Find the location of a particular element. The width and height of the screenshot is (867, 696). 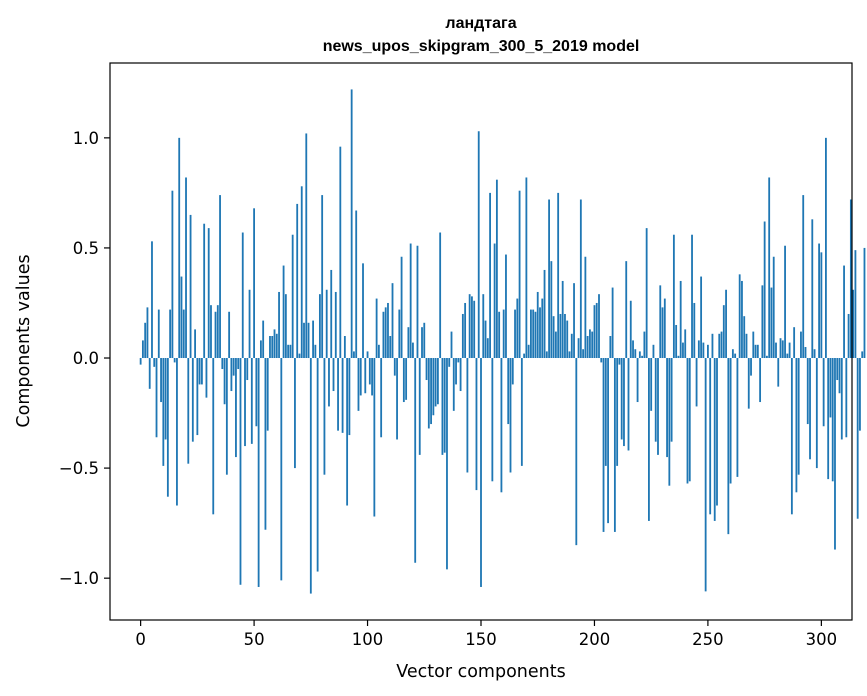

x-axis: 0 50 100 150 200 250 300 is located at coordinates (486, 634).